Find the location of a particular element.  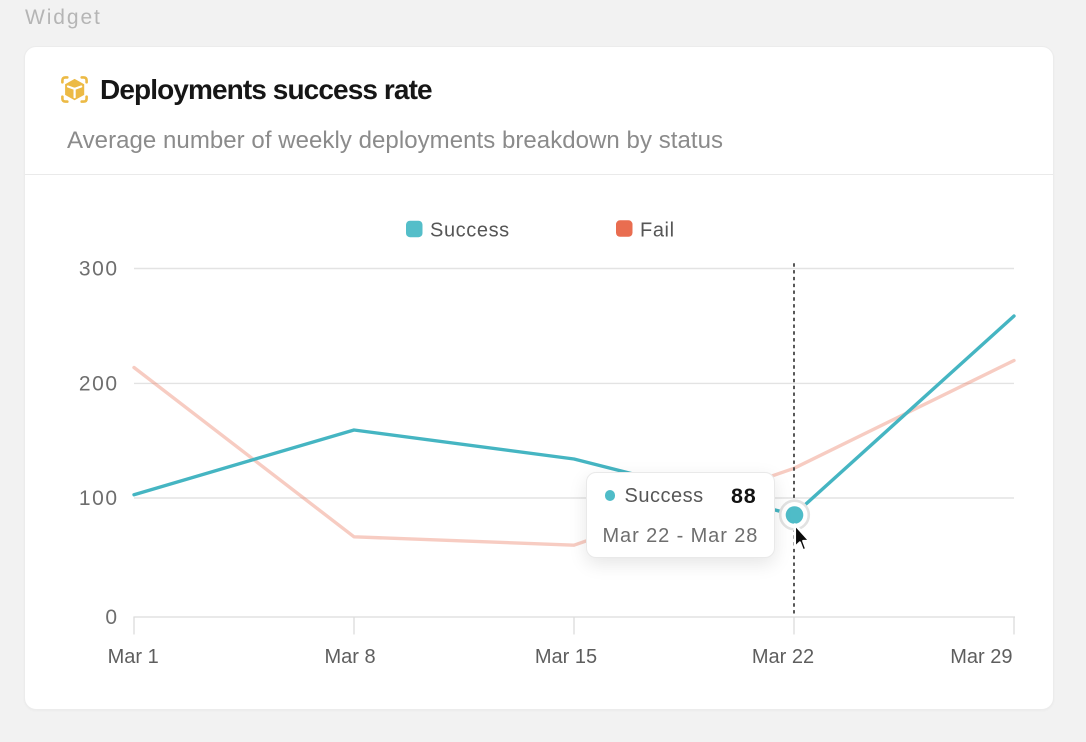

svg-text: Mar 15 is located at coordinates (566, 657).